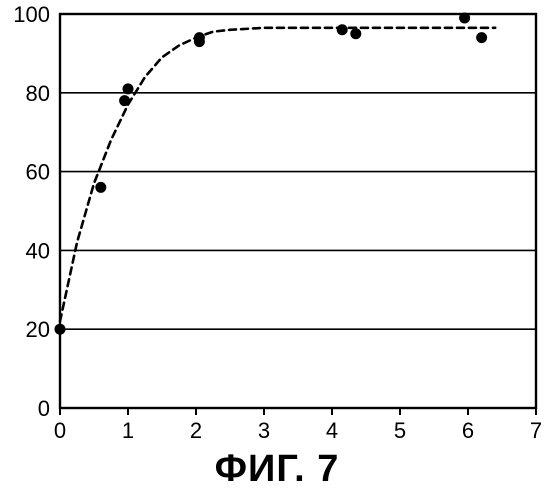 This screenshot has width=554, height=500. Describe the element at coordinates (468, 430) in the screenshot. I see `x-tick-label-6: 6` at that location.